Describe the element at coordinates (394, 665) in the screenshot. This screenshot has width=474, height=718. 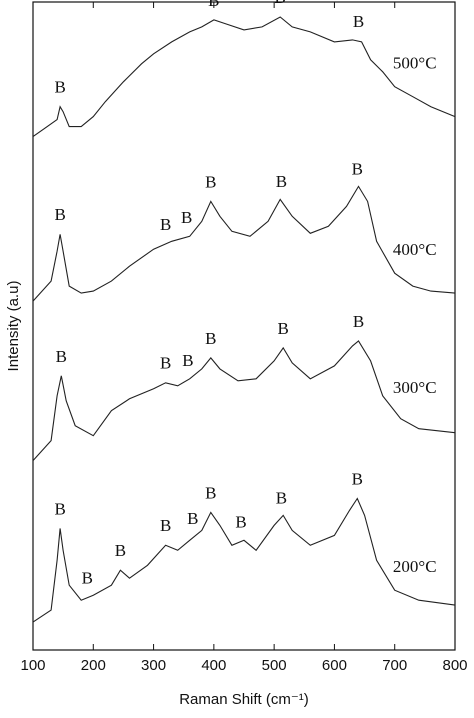
I see `x-tick-label: 700` at that location.